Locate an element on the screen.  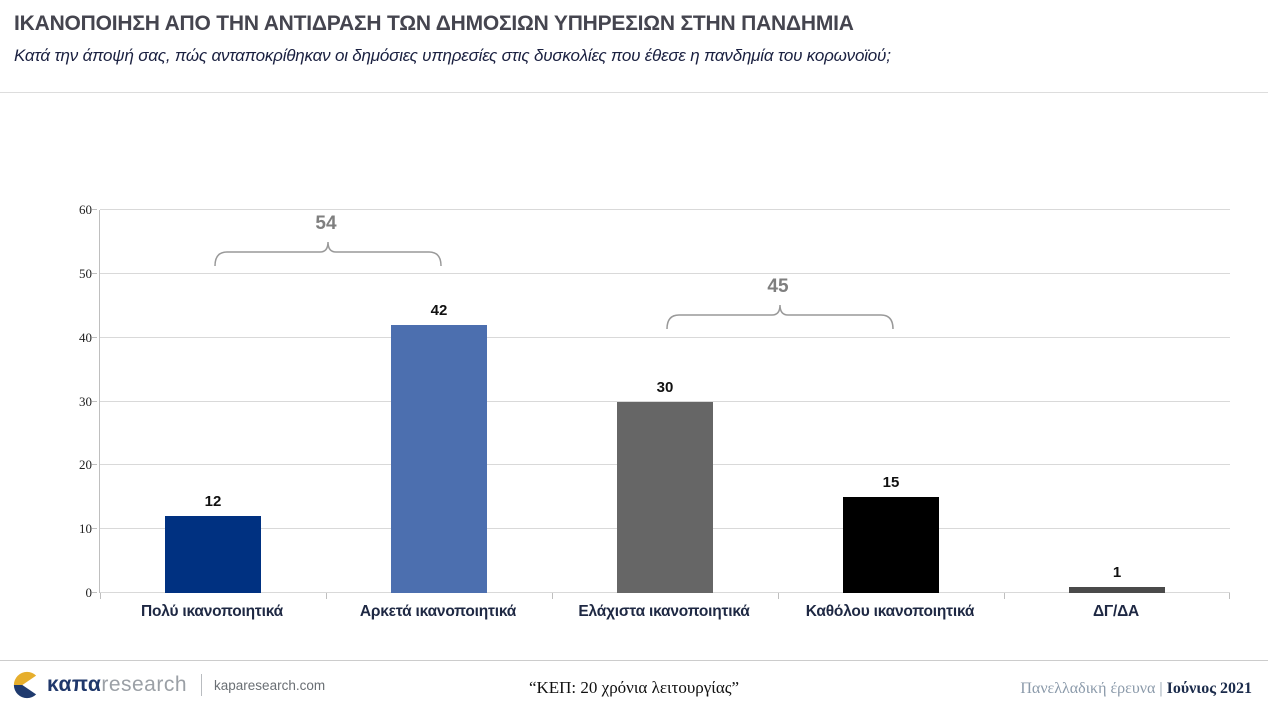
x-axis-label: ΔΓ/ΔΑ is located at coordinates (1116, 611).